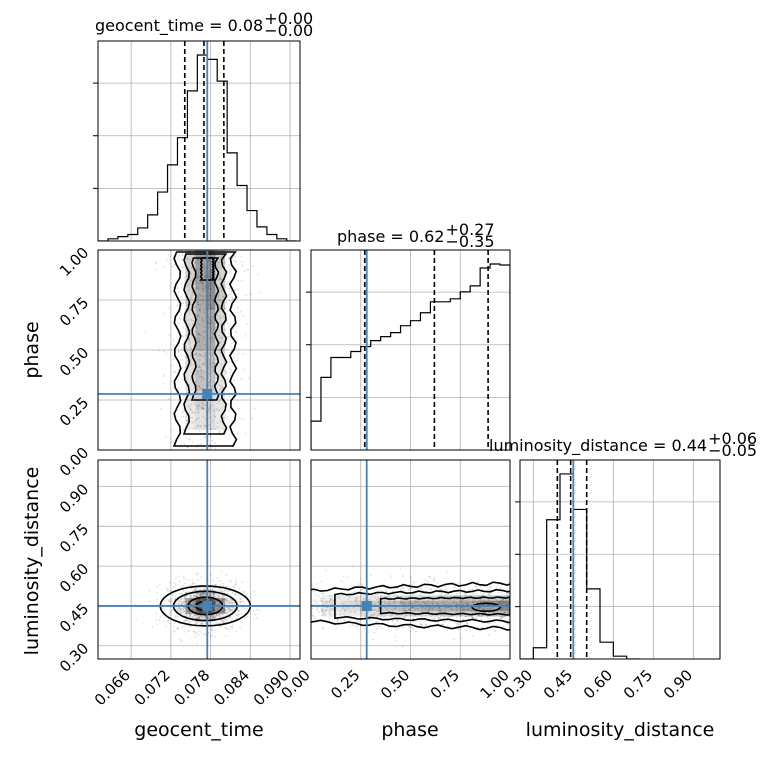 Image resolution: width=760 pixels, height=760 pixels. Describe the element at coordinates (74, 657) in the screenshot. I see `tick-label-y-luminosity_distance: 0.30` at that location.